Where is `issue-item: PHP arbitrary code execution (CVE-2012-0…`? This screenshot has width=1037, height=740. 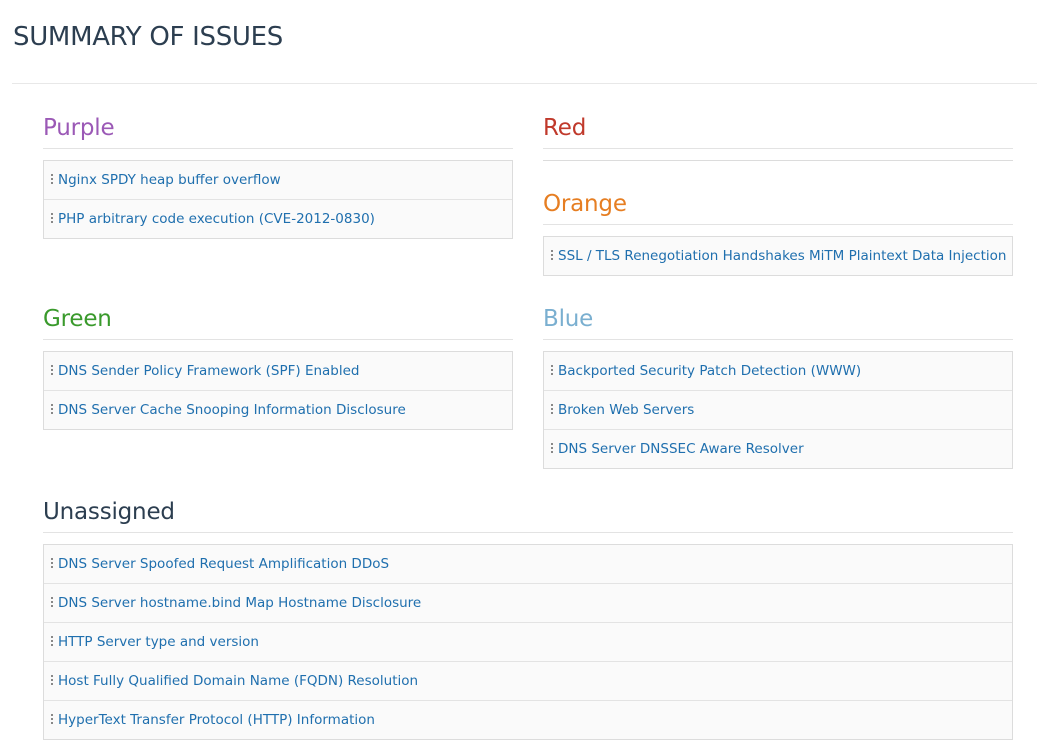 issue-item: PHP arbitrary code execution (CVE-2012-0… is located at coordinates (278, 218).